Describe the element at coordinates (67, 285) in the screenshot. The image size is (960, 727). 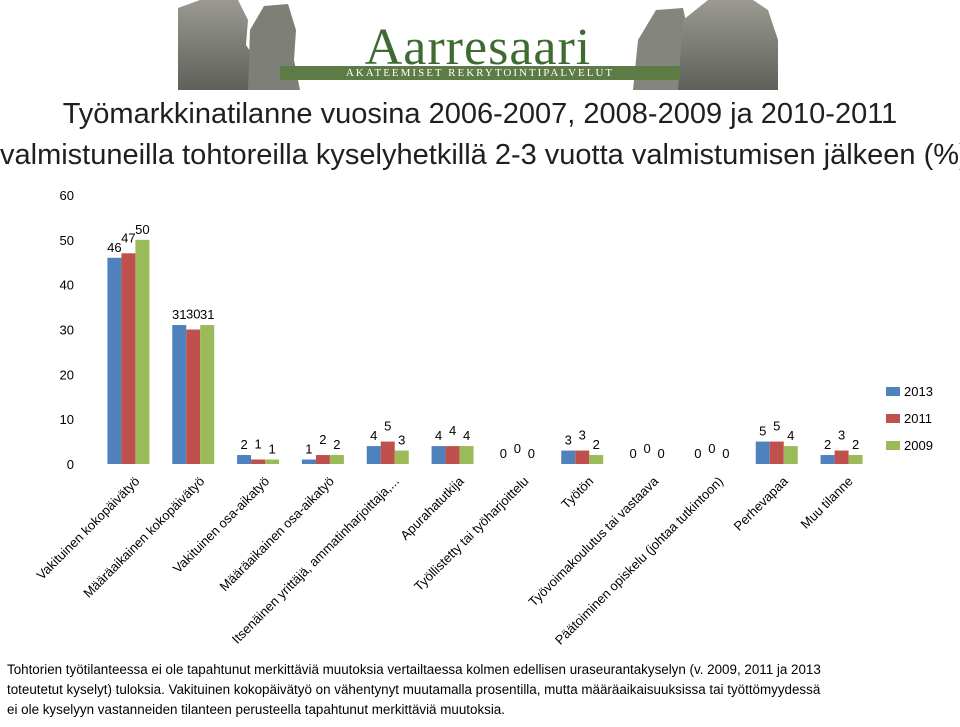
I see `y-tick-label: 40` at that location.